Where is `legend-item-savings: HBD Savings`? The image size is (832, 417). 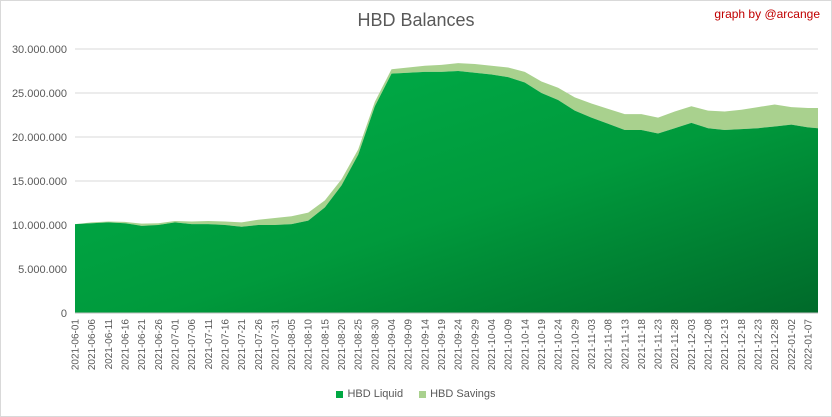 legend-item-savings: HBD Savings is located at coordinates (457, 394).